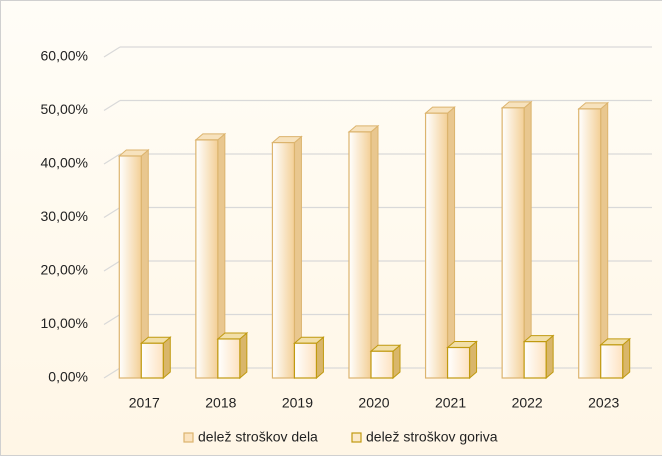 The image size is (662, 457). Describe the element at coordinates (64, 216) in the screenshot. I see `y-tick-label: 30,00%` at that location.